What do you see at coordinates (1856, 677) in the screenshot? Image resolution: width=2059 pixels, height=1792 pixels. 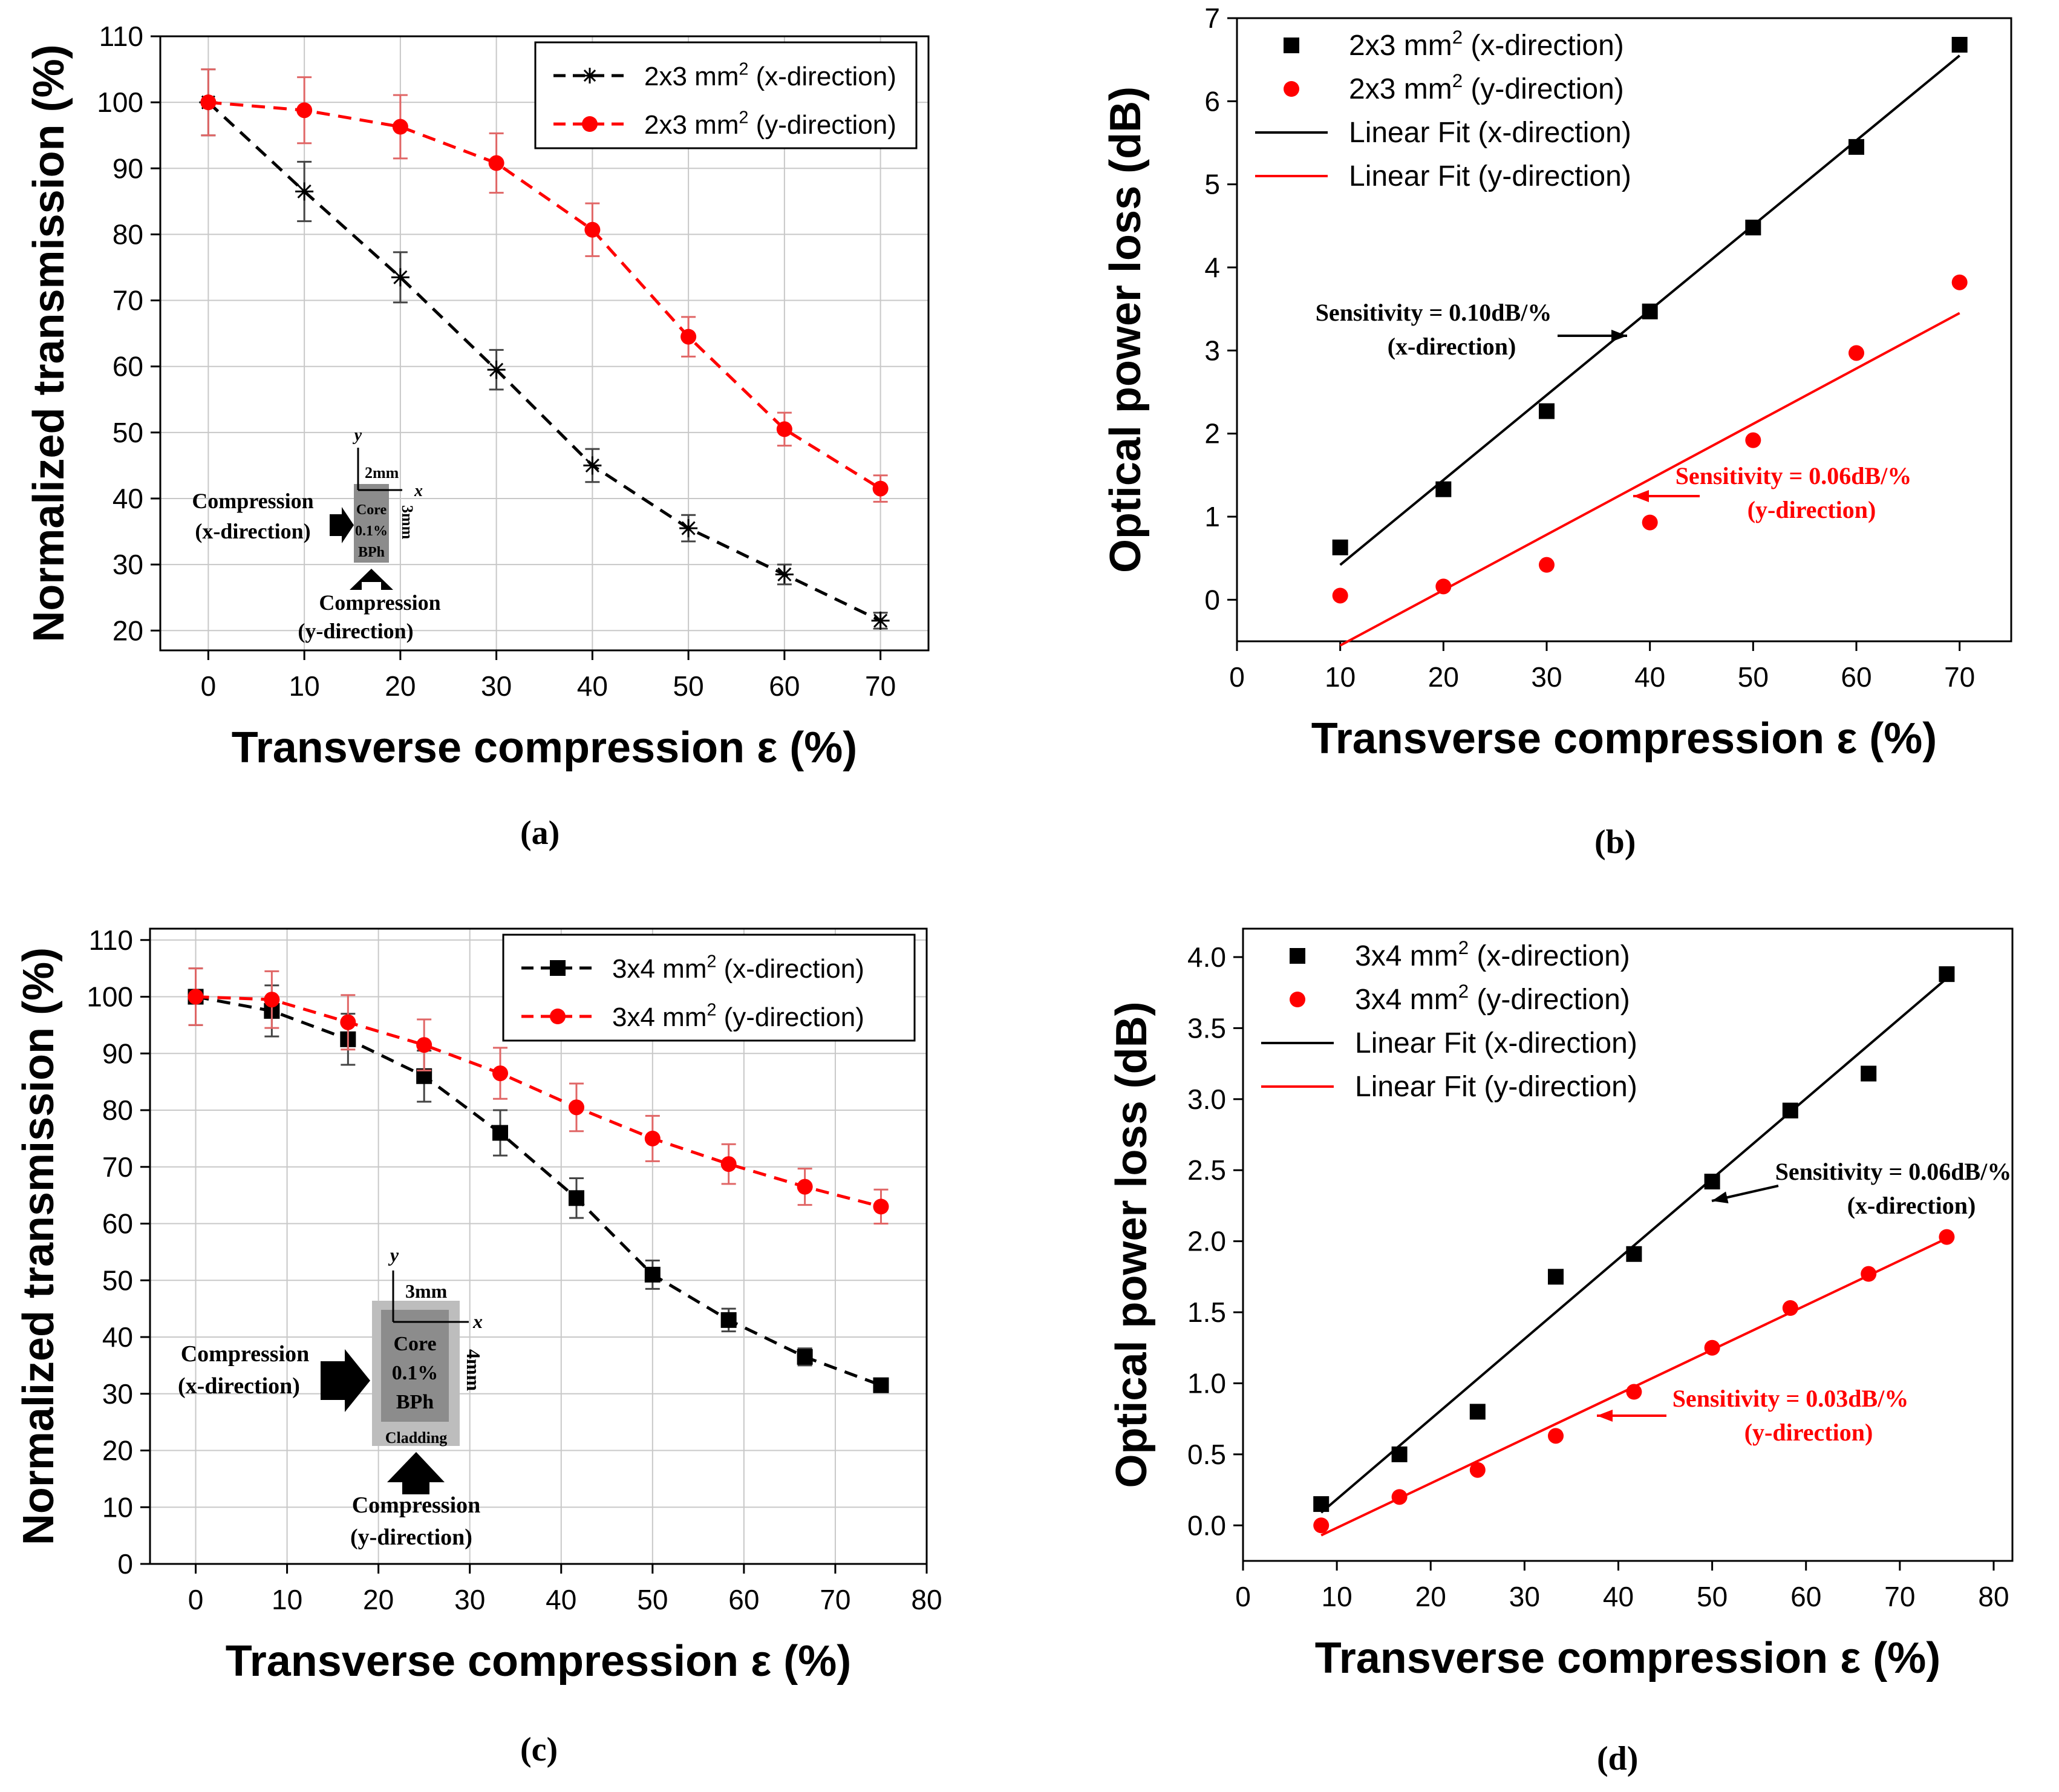 I see `x-tick-label: 60` at bounding box center [1856, 677].